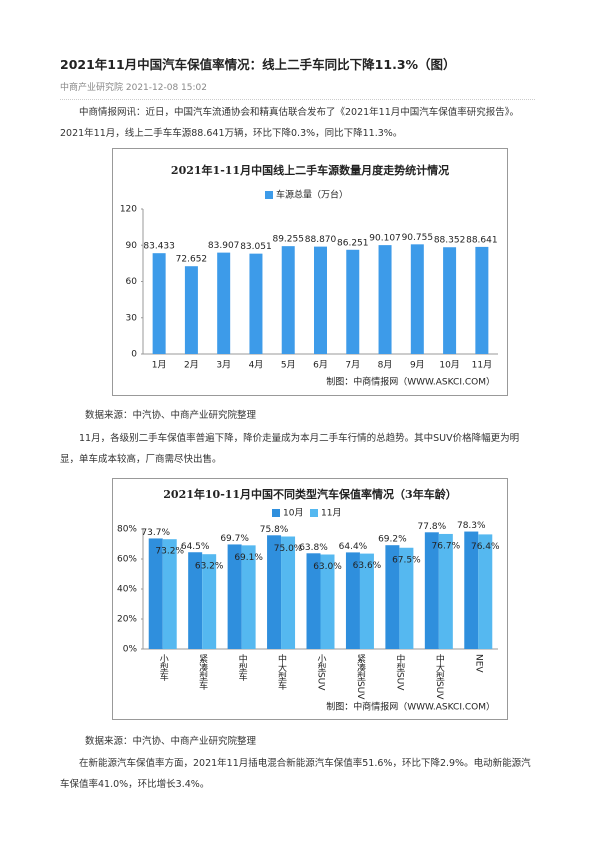  Describe the element at coordinates (258, 64) in the screenshot. I see `article-title: 2021年11月中国汽车保值率情况：线上二手车同比下降11.3%（图）` at that location.